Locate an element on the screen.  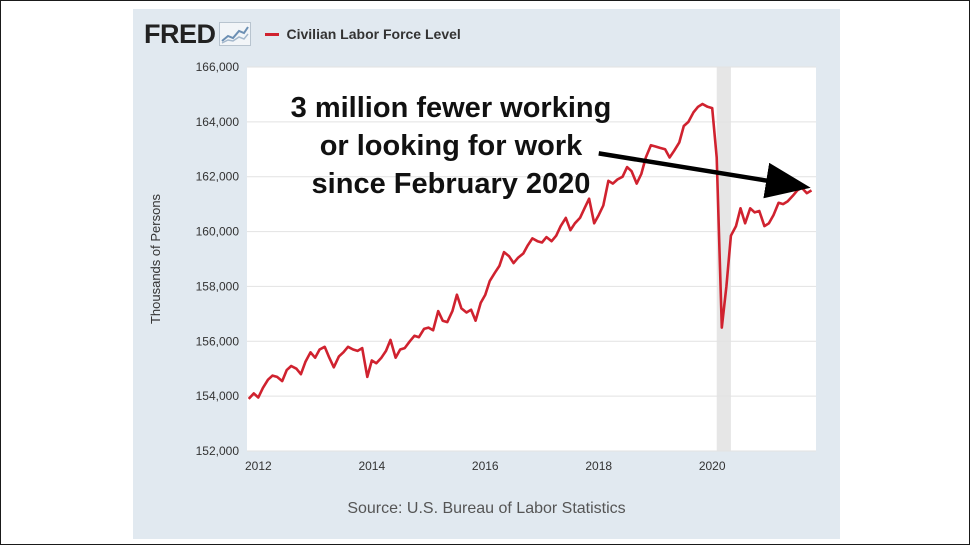
y-tick-label: 154,000 is located at coordinates (218, 396).